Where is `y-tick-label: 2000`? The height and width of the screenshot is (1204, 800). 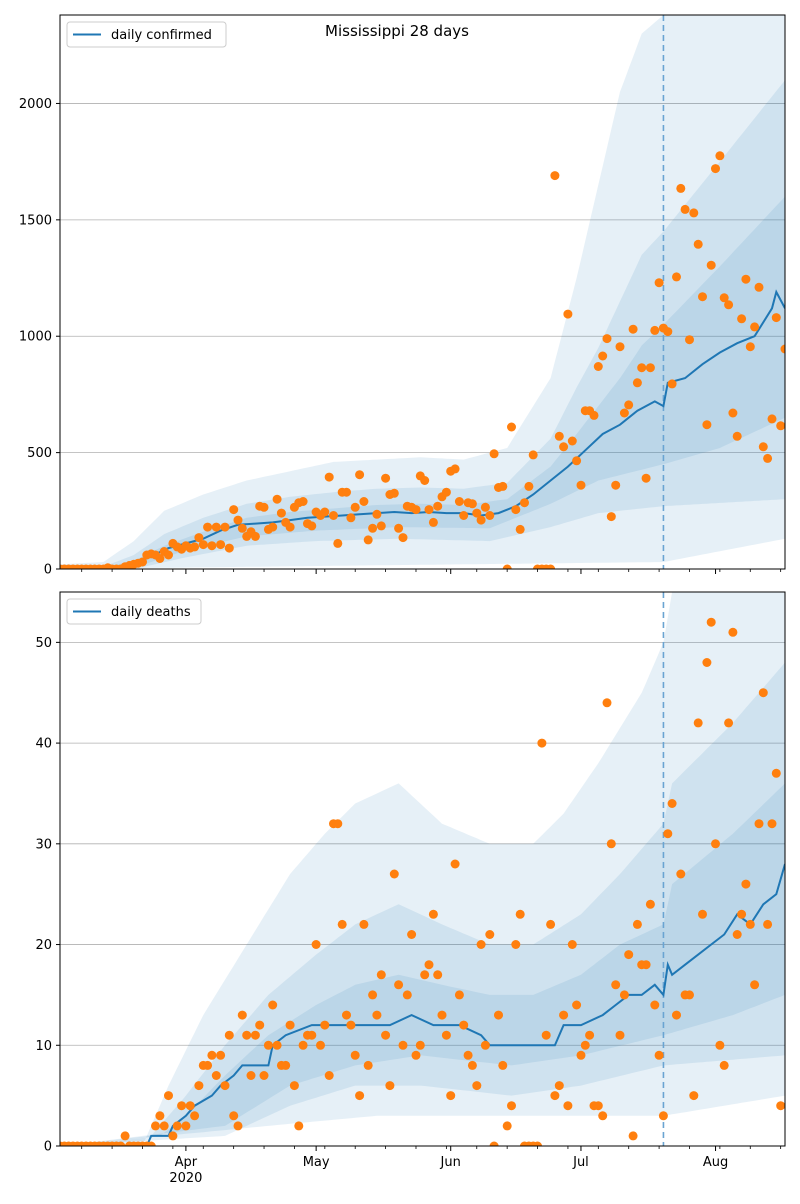
y-tick-label: 2000 is located at coordinates (35, 104).